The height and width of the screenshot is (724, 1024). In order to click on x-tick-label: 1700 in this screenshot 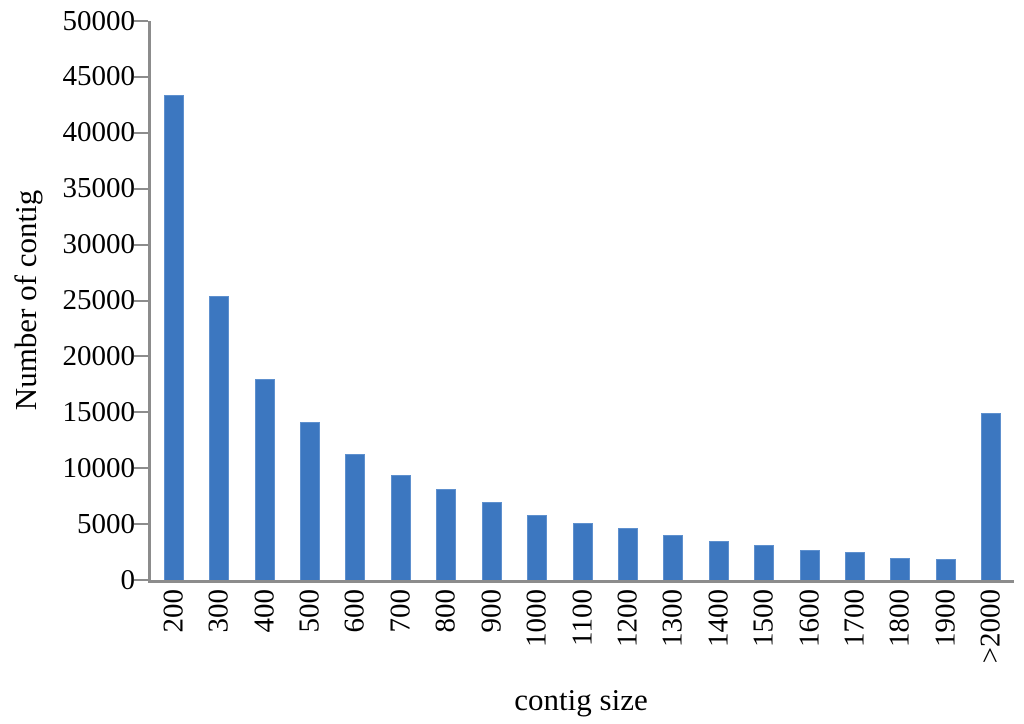, I will do `click(854, 618)`.